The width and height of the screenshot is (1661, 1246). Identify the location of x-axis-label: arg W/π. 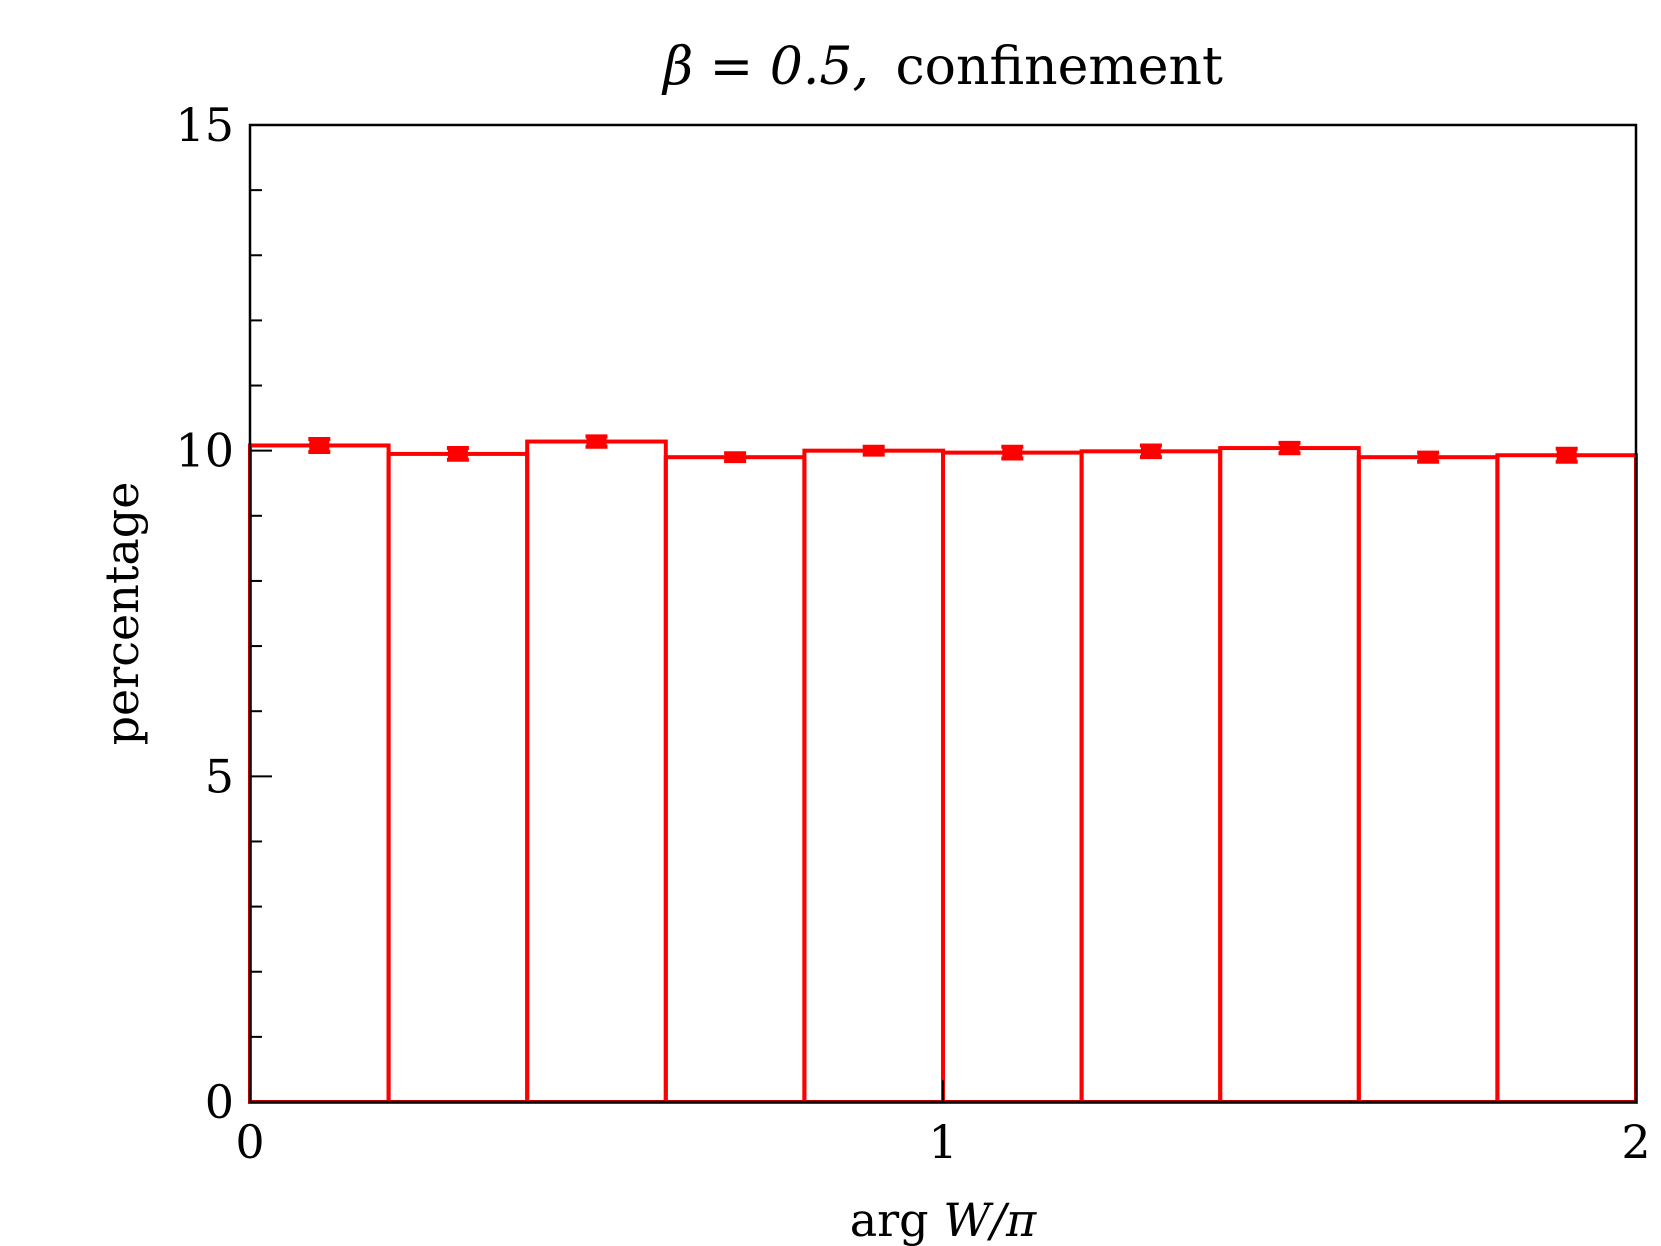
(943, 1219).